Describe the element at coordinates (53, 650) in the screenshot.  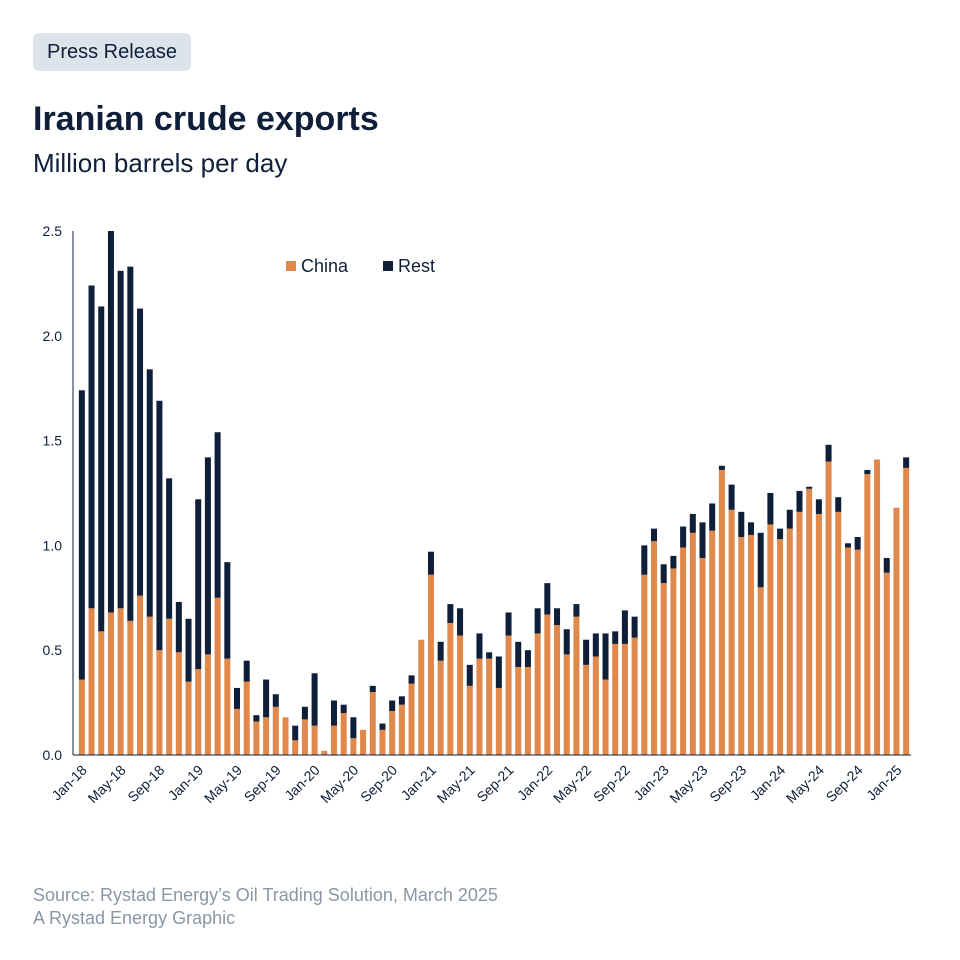
I see `y-tick-label: 0.5` at that location.